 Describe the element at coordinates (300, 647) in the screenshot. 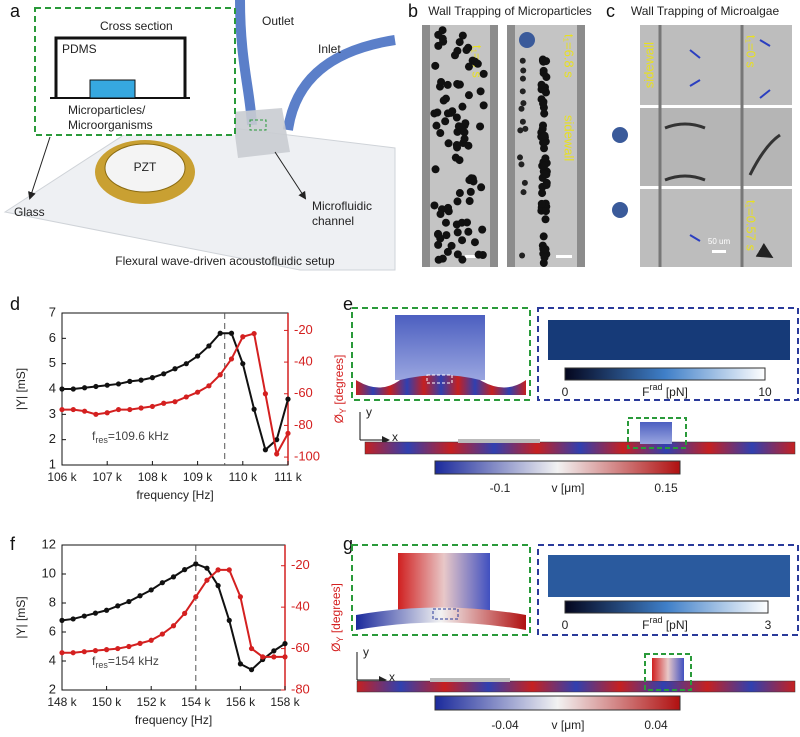

I see `y2-tick-label: -60` at that location.